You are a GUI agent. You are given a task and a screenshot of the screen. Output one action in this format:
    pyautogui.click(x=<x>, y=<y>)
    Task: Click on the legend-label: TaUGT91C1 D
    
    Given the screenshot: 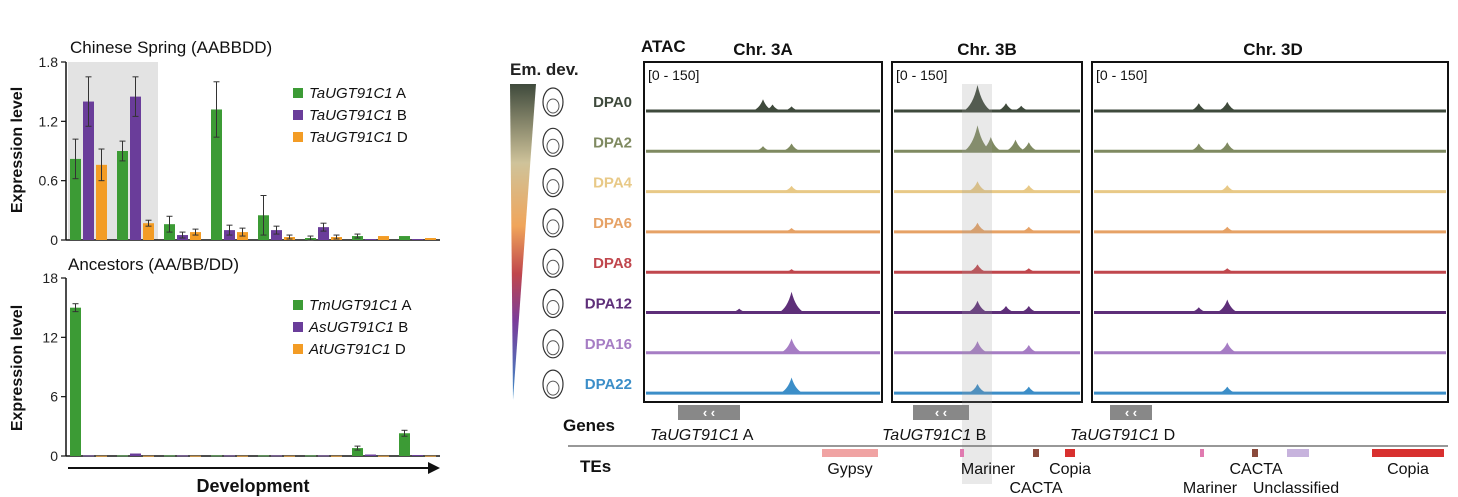 What is the action you would take?
    pyautogui.click(x=358, y=137)
    